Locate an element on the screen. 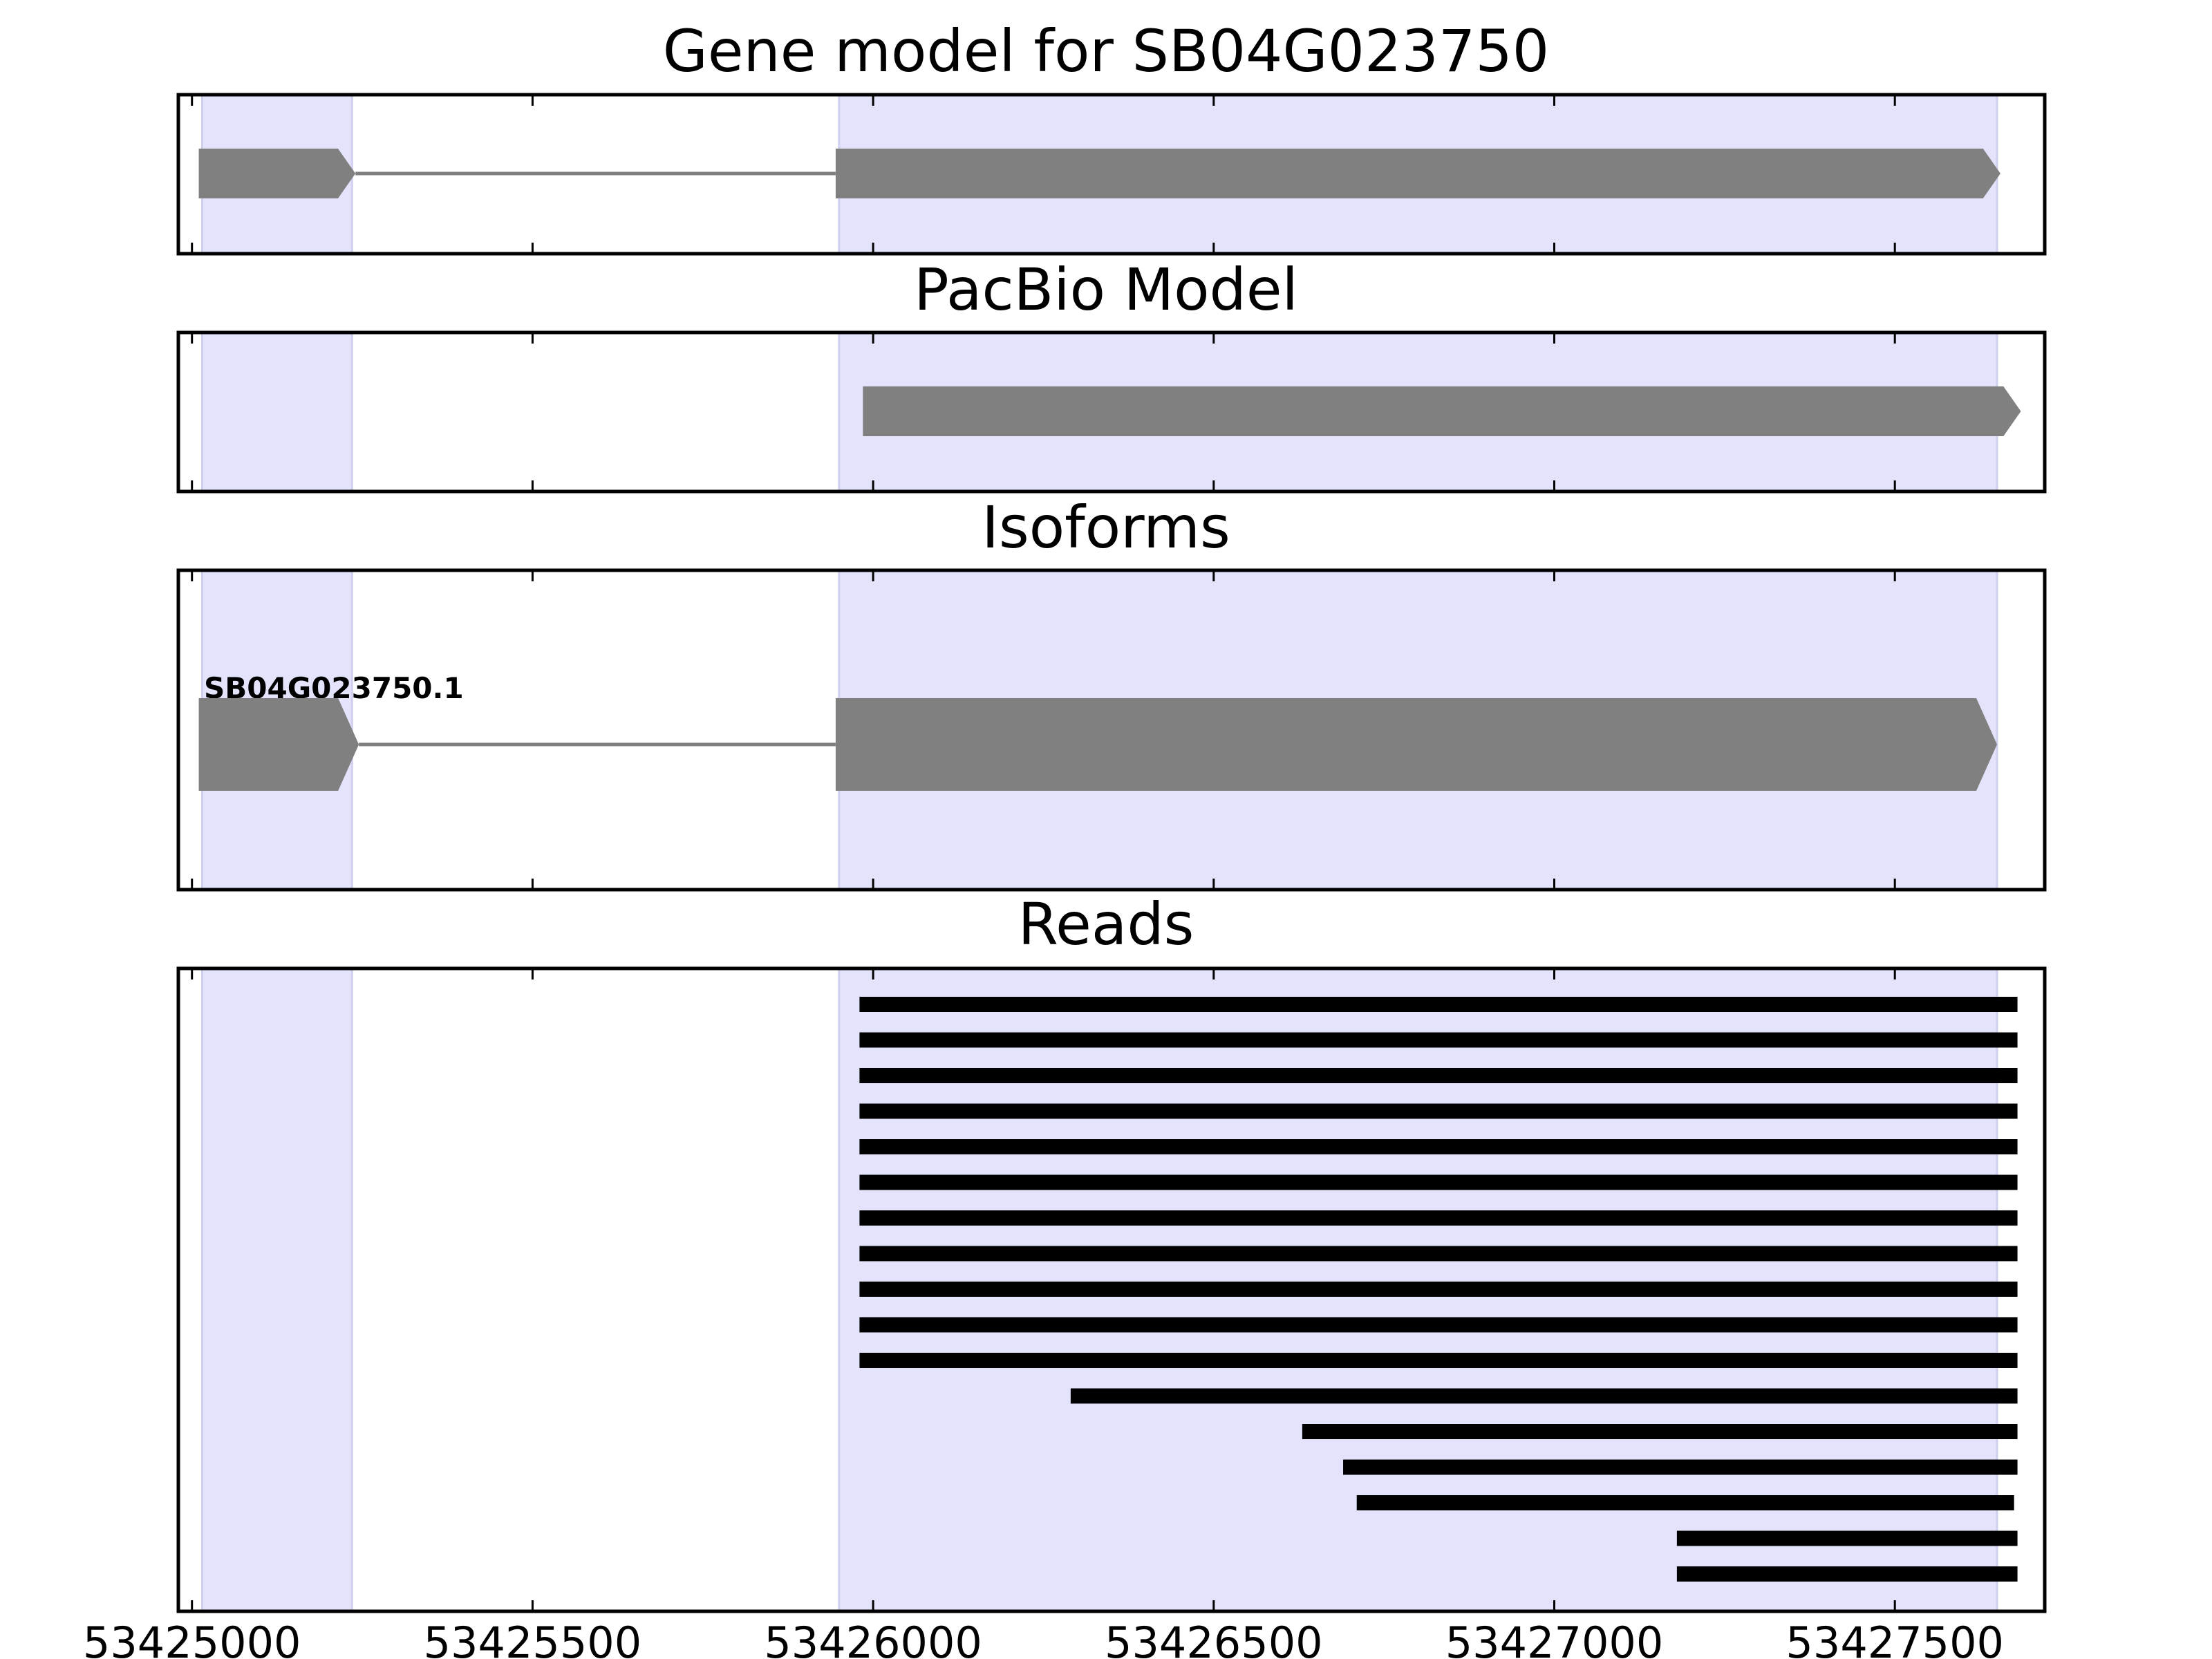 The height and width of the screenshot is (1659, 2212). reads-title: Reads is located at coordinates (1106, 924).